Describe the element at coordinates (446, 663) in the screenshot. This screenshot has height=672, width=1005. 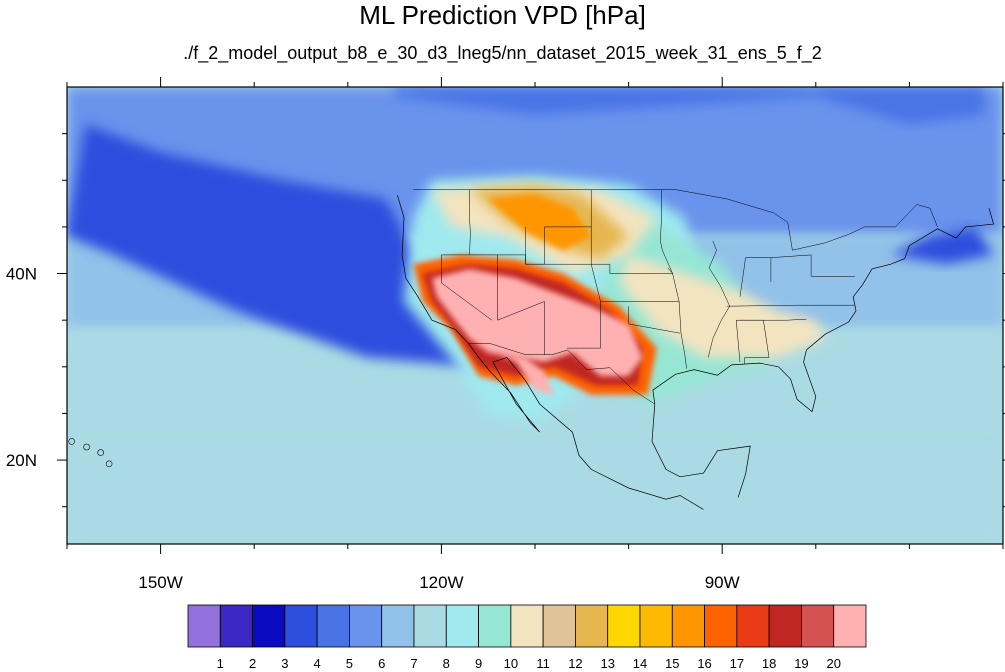
I see `colorbar-label: 8` at that location.